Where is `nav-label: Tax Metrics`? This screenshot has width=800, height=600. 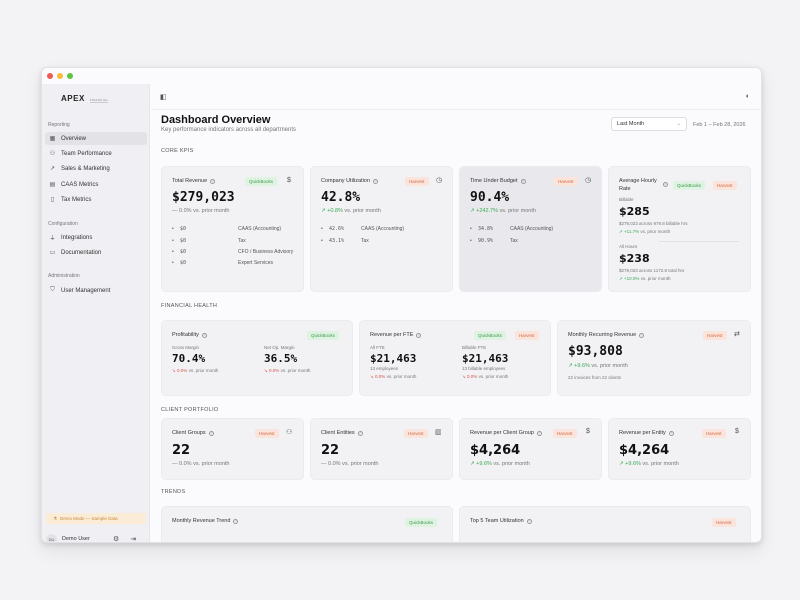 nav-label: Tax Metrics is located at coordinates (76, 199).